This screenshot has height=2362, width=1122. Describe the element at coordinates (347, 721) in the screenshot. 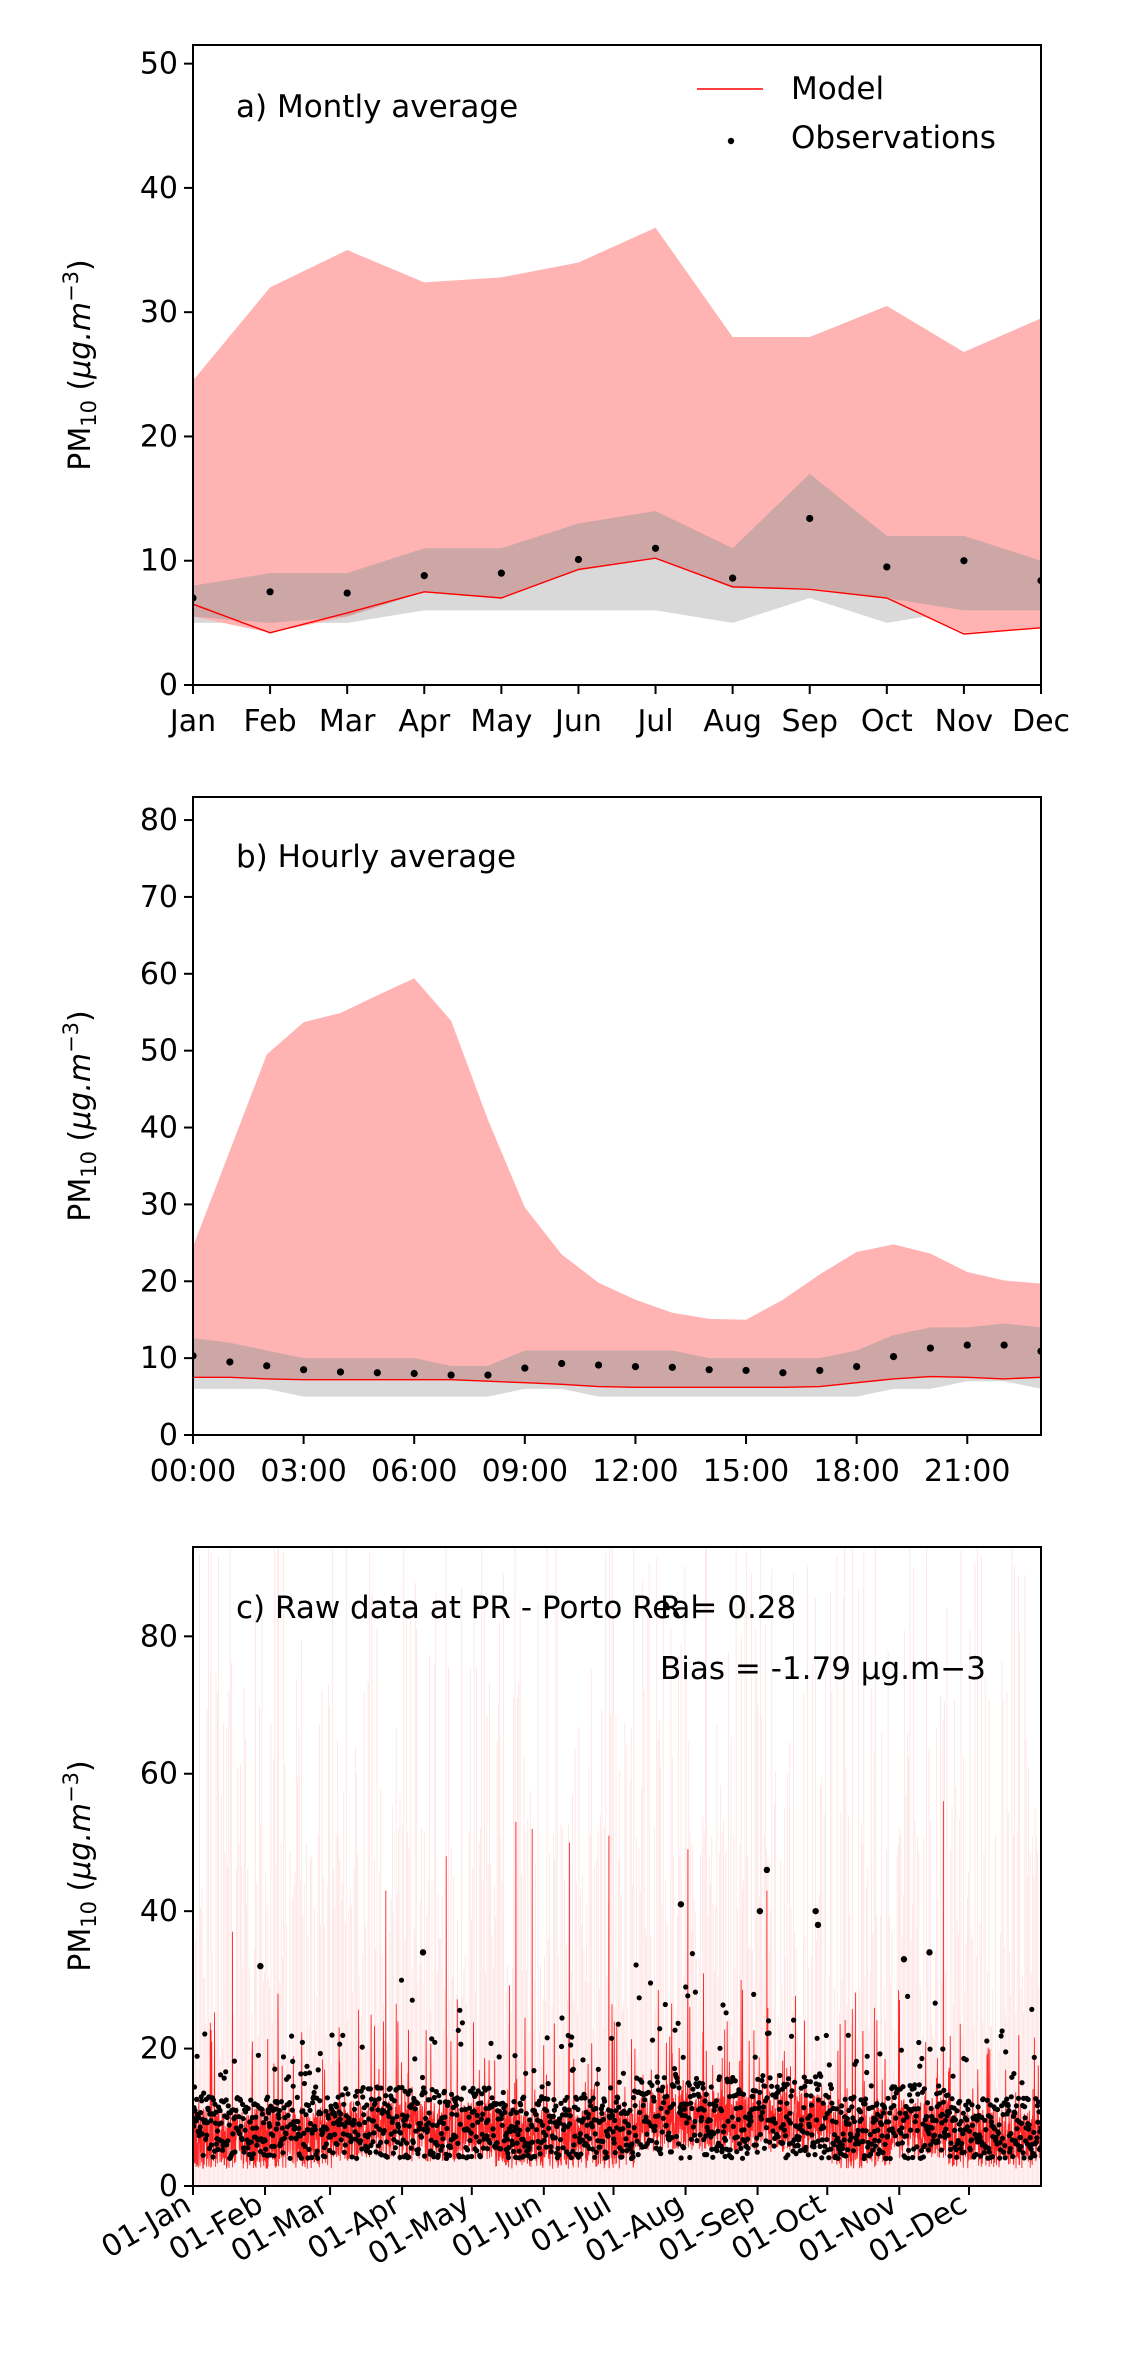

I see `panel-a-x-tick-label: Mar` at that location.